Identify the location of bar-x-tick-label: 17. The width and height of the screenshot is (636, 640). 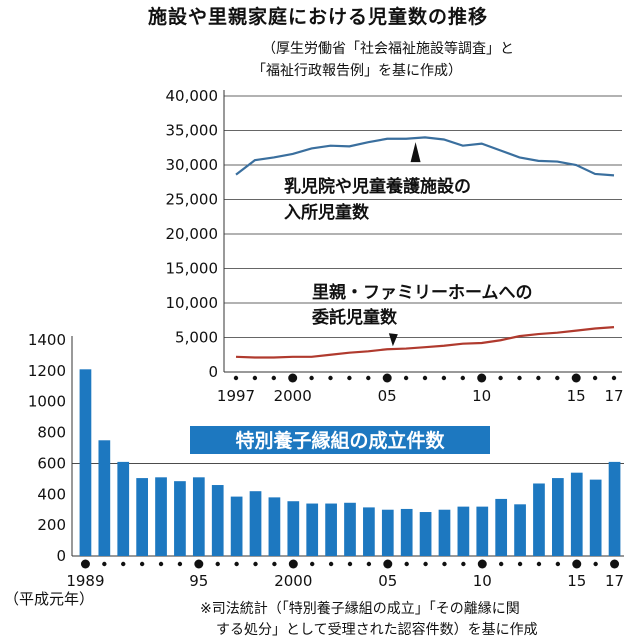
(614, 581).